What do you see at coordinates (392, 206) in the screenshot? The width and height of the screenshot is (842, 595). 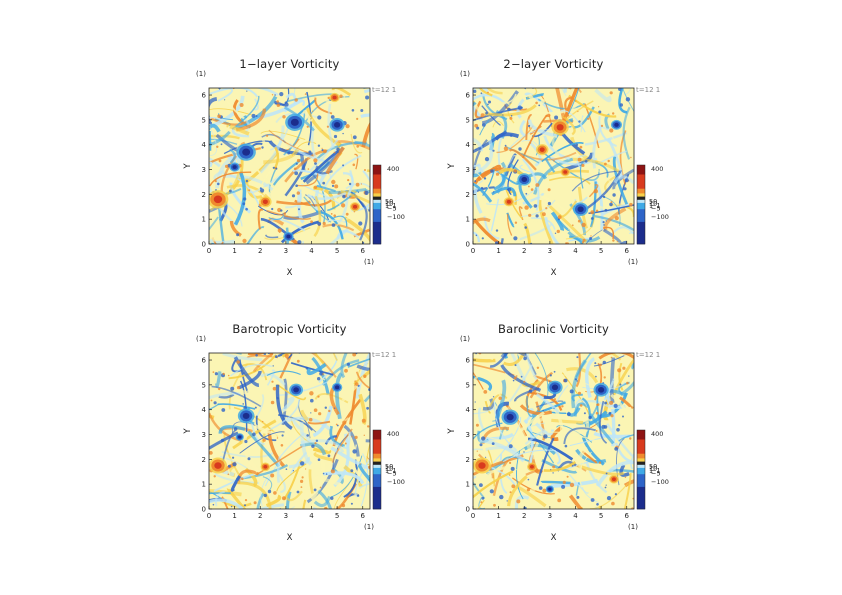 I see `colorbar-label: −1` at bounding box center [392, 206].